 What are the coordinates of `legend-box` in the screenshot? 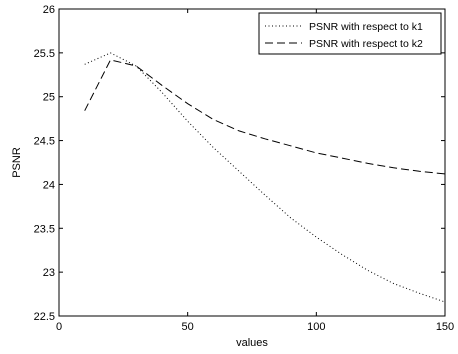 It's located at (350, 33).